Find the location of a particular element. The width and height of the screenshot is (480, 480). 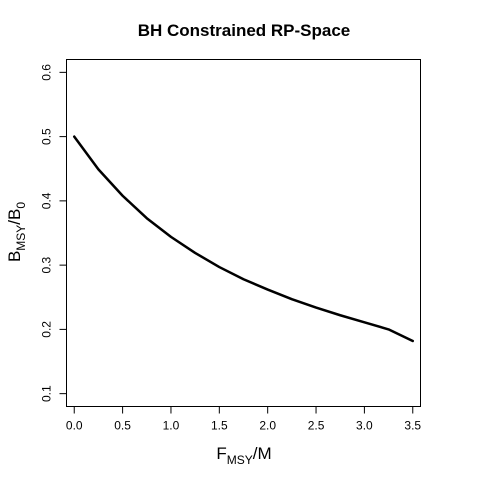

x-tick-label: 1.0 is located at coordinates (171, 426).